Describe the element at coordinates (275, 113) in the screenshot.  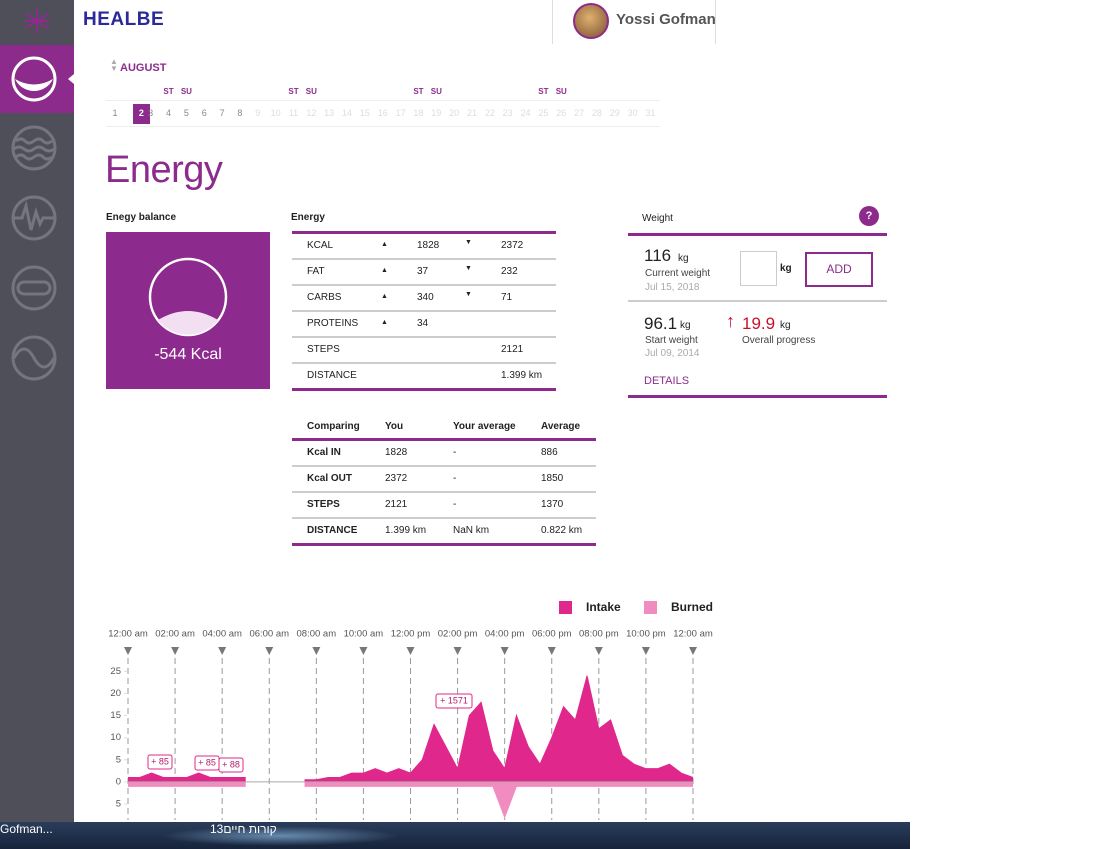
I see `day: 10` at that location.